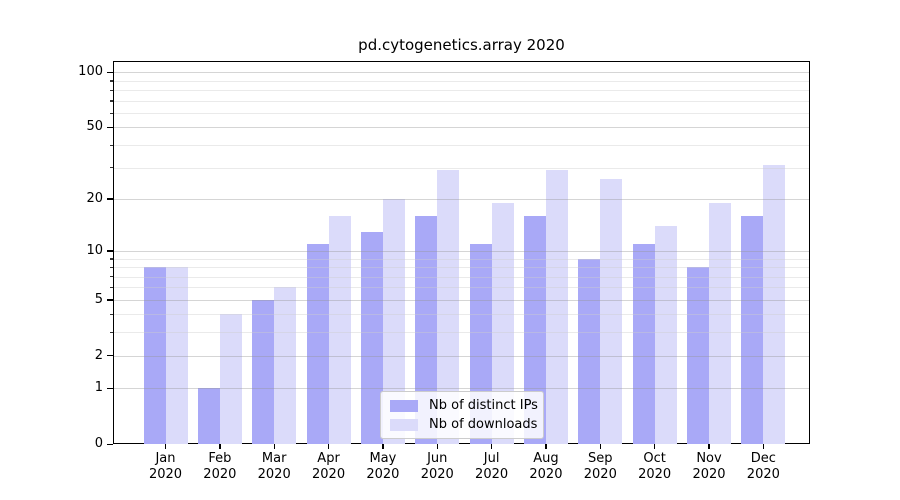 The image size is (900, 500). I want to click on y-tick-label: 20, so click(94, 198).